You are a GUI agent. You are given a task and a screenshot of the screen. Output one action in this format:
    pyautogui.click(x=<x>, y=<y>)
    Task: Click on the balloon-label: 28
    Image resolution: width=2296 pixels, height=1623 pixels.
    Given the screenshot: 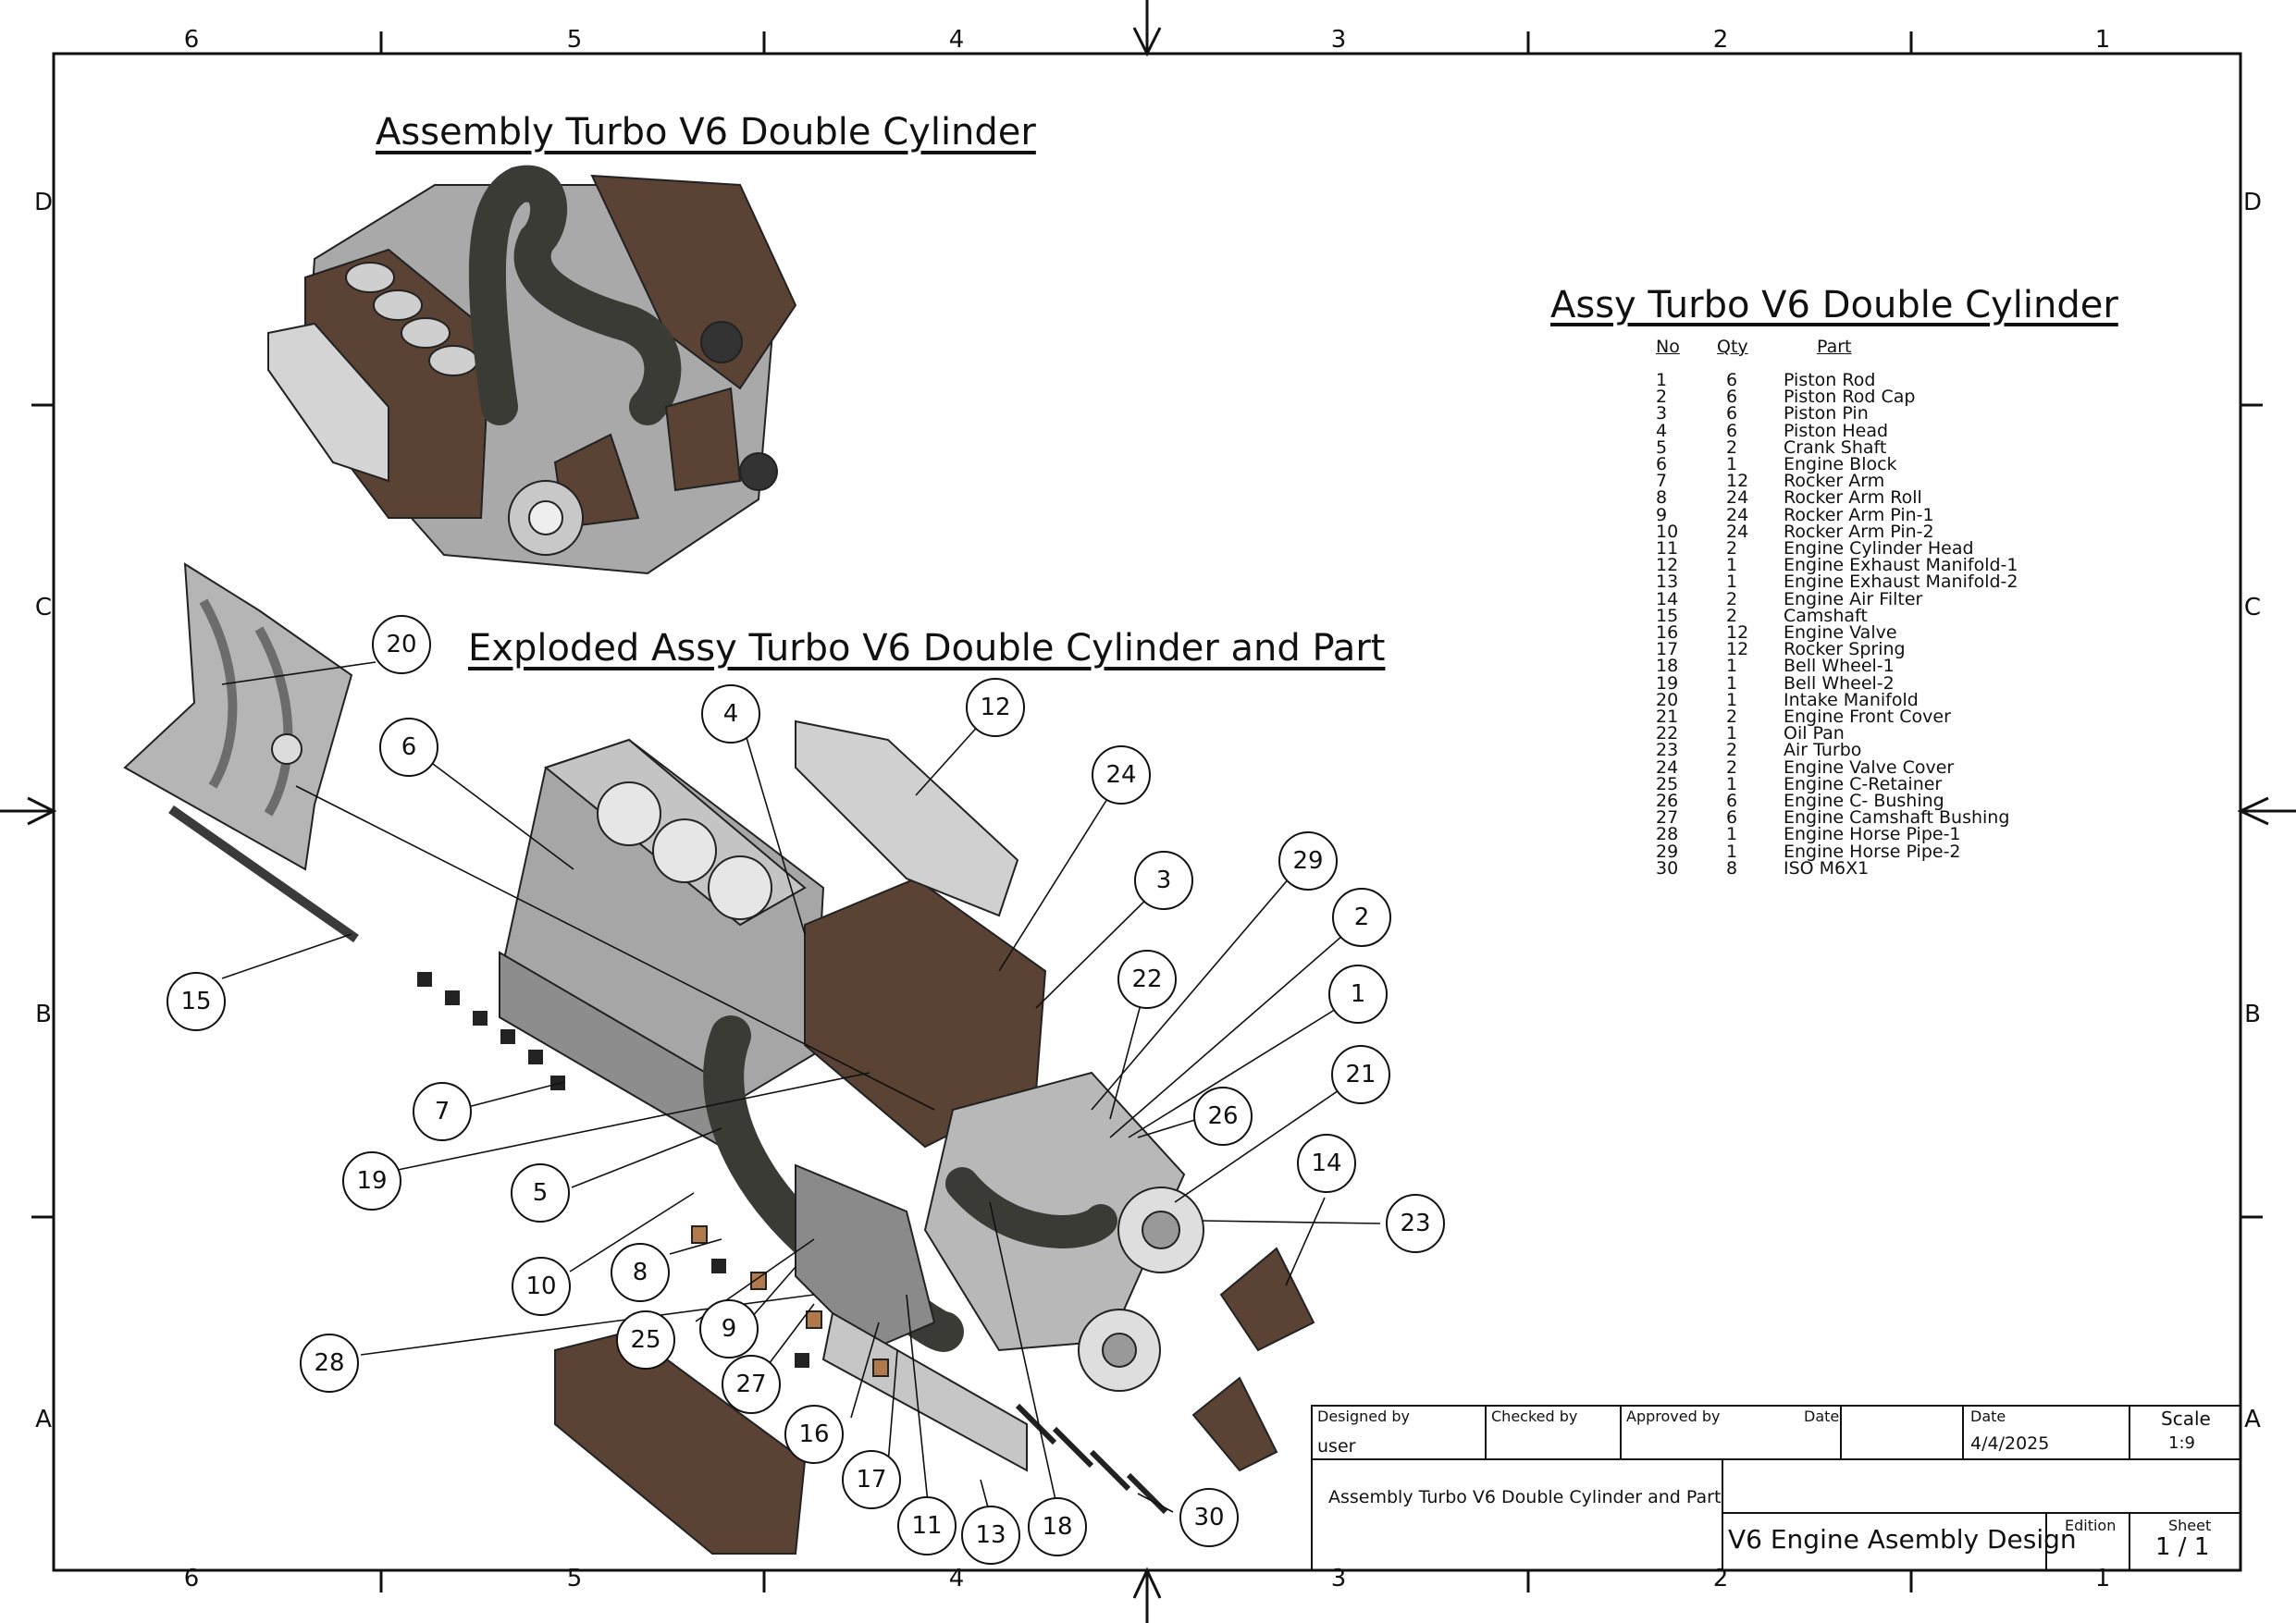 What is the action you would take?
    pyautogui.click(x=329, y=1363)
    